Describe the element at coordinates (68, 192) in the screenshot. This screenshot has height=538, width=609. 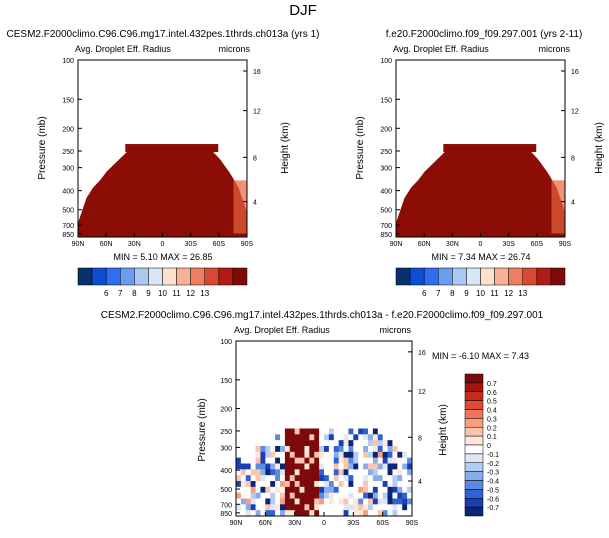
I see `y-tick-label: 400` at that location.